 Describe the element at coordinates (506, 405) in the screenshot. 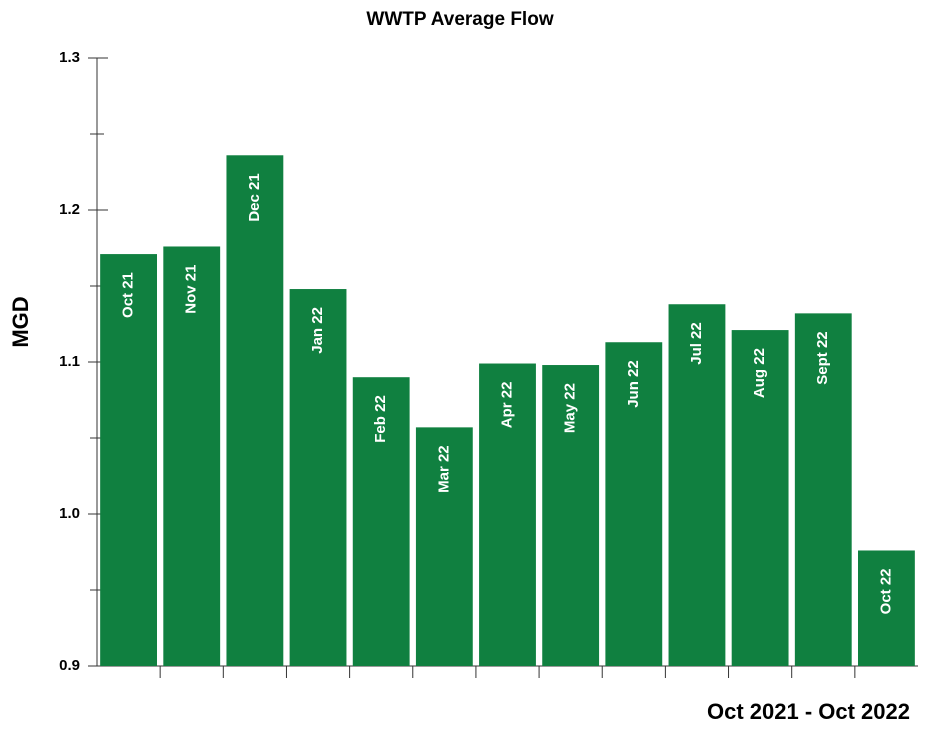

I see `bar-label: Apr 22` at that location.